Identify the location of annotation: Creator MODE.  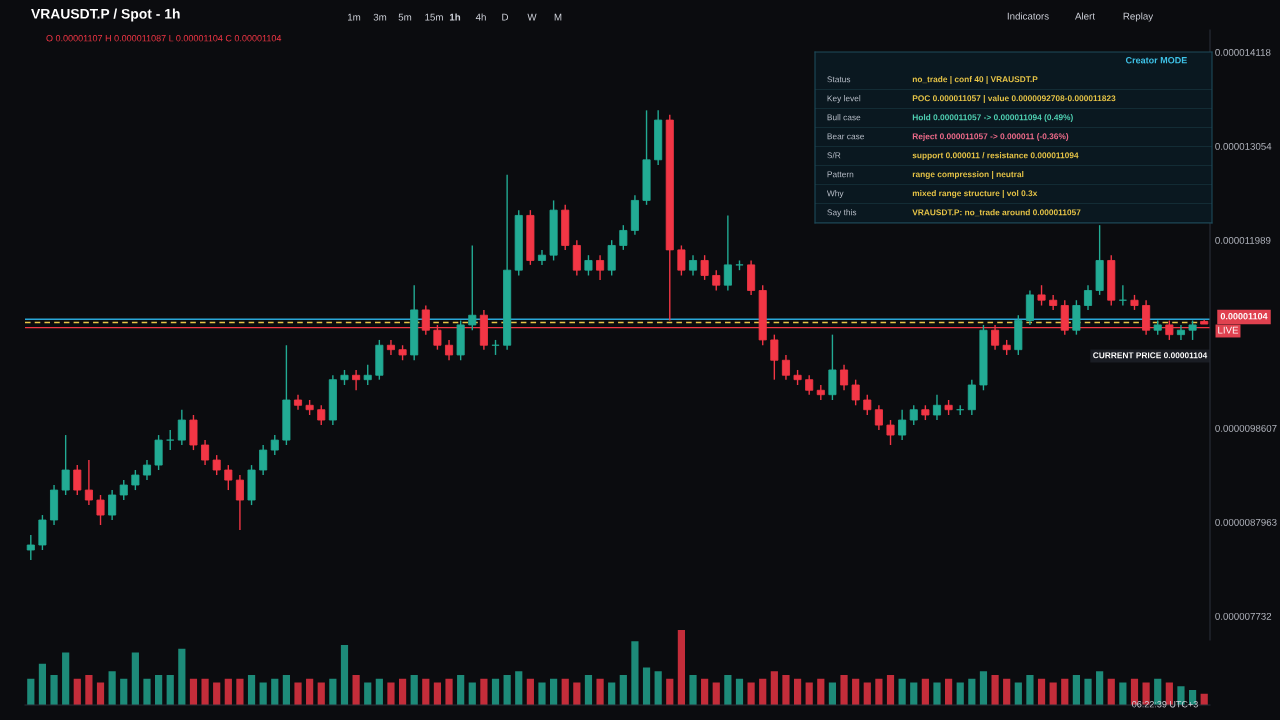
(1156, 60).